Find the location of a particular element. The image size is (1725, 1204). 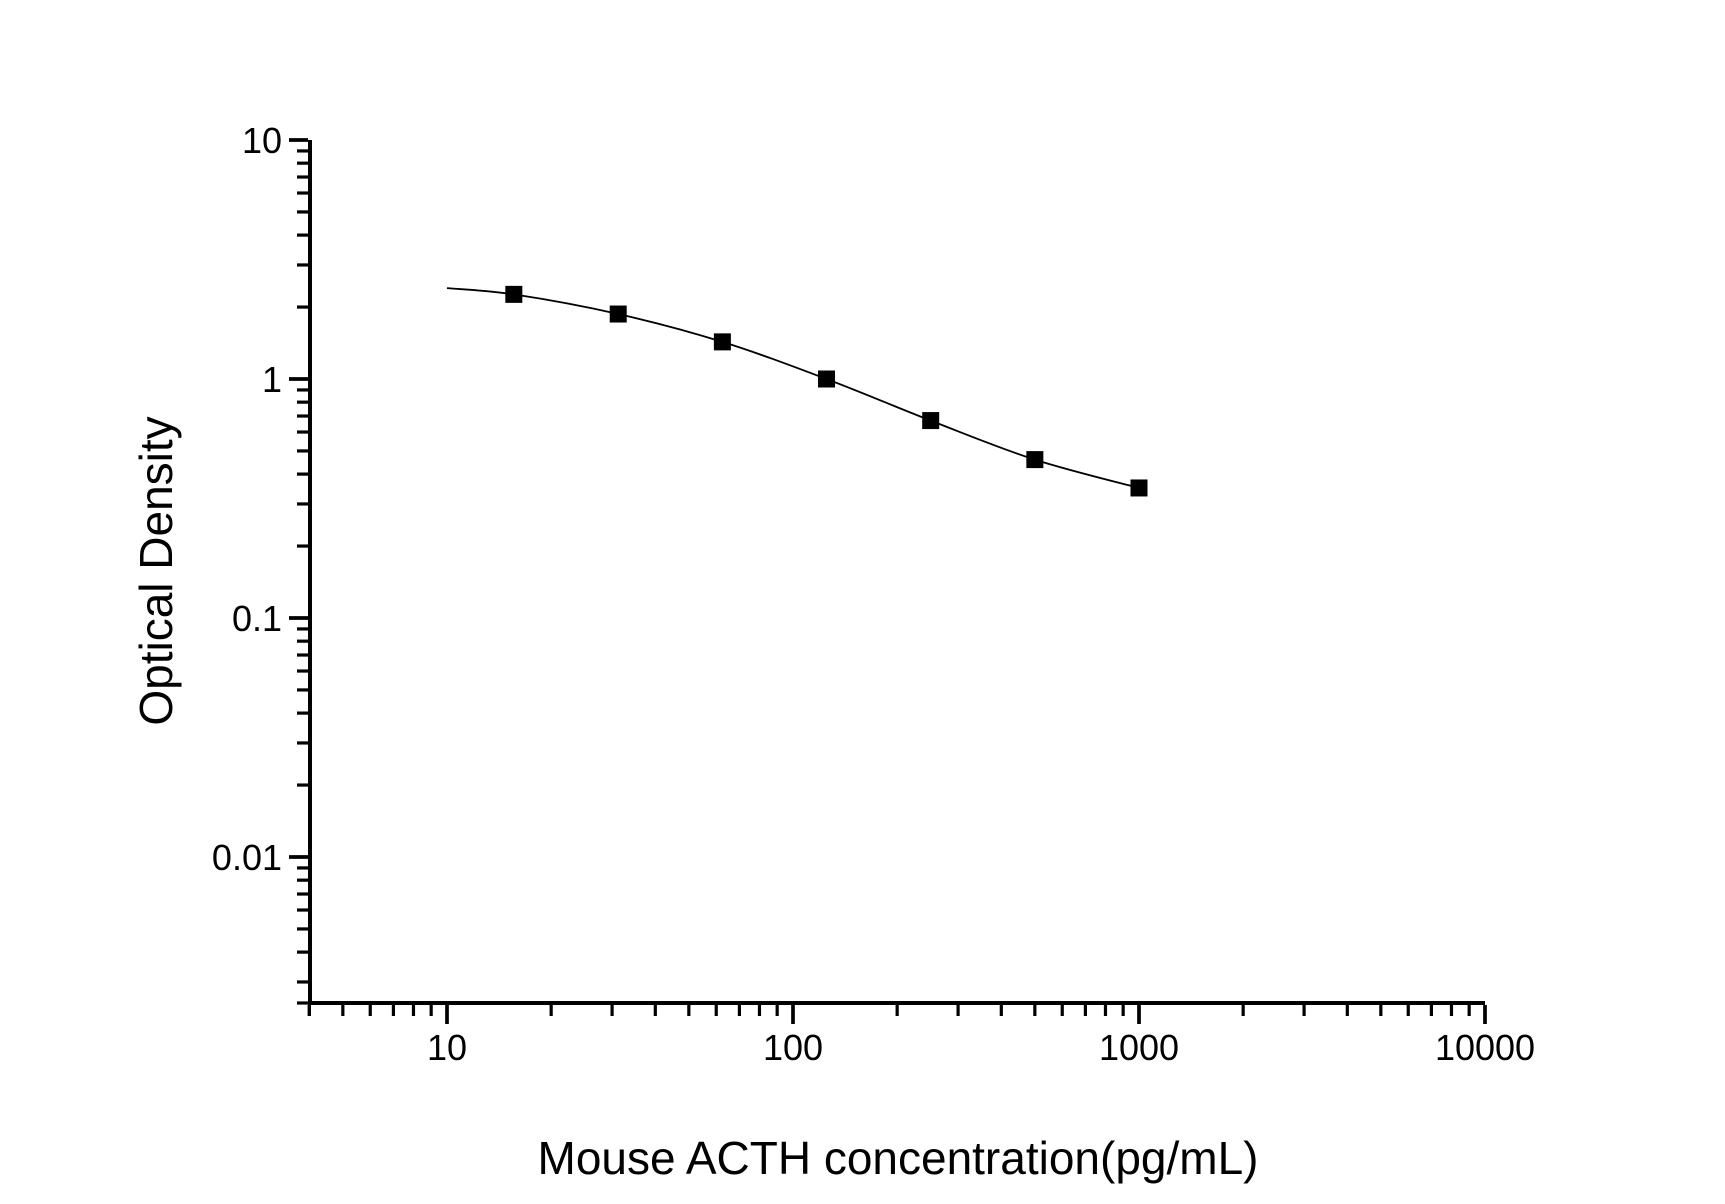

x-axis-tick-label: 1000 is located at coordinates (1139, 1047).